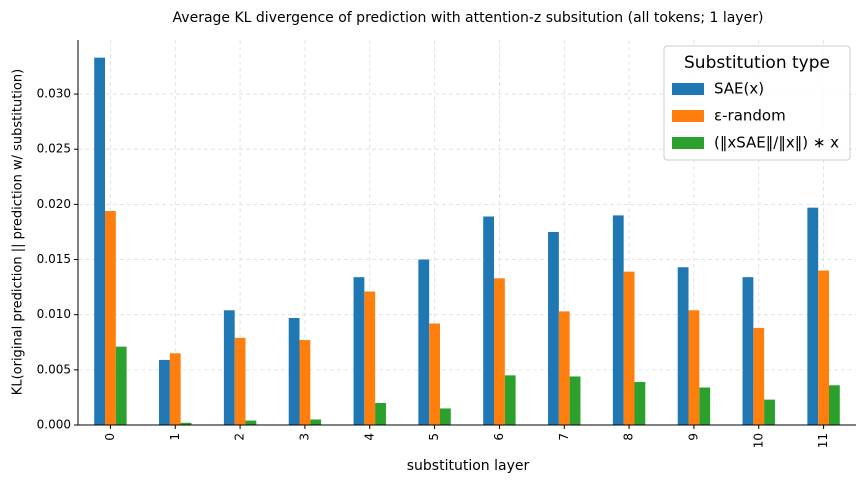 This screenshot has width=865, height=486. I want to click on y-tick-label: 0.015, so click(54, 259).